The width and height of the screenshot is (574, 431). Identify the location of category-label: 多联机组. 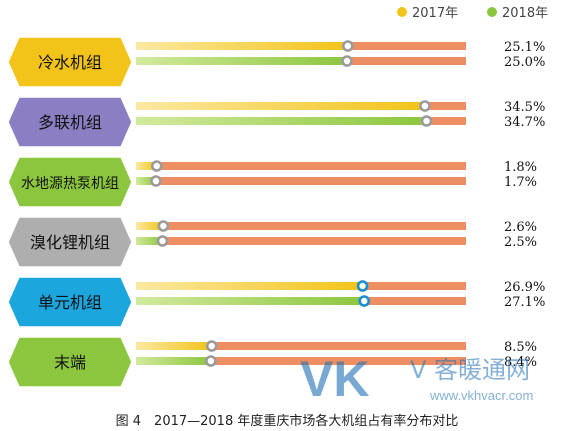
(70, 122).